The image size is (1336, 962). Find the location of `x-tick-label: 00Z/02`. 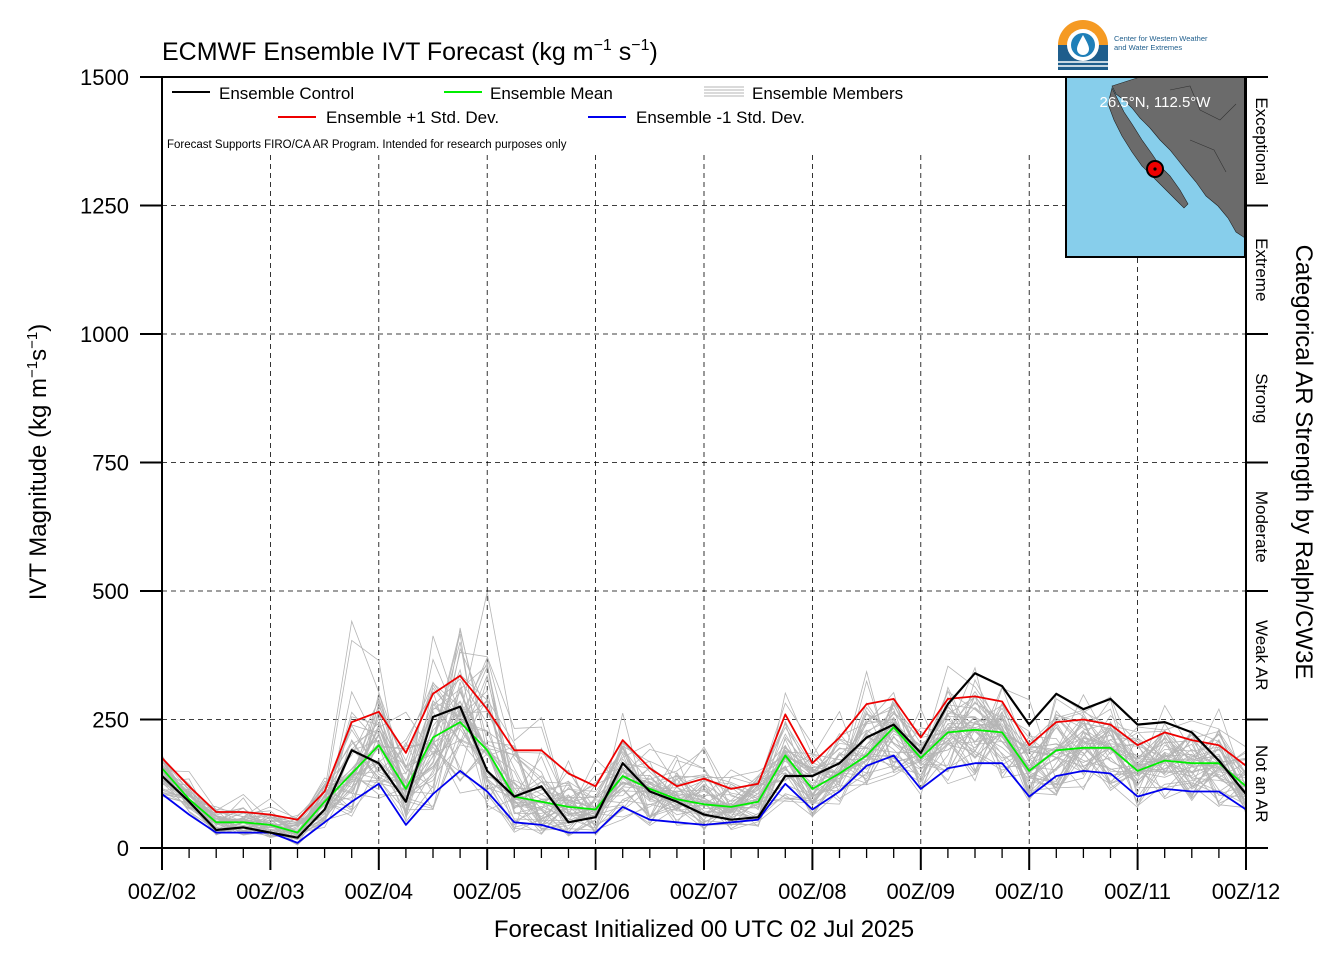

x-tick-label: 00Z/02 is located at coordinates (162, 891).